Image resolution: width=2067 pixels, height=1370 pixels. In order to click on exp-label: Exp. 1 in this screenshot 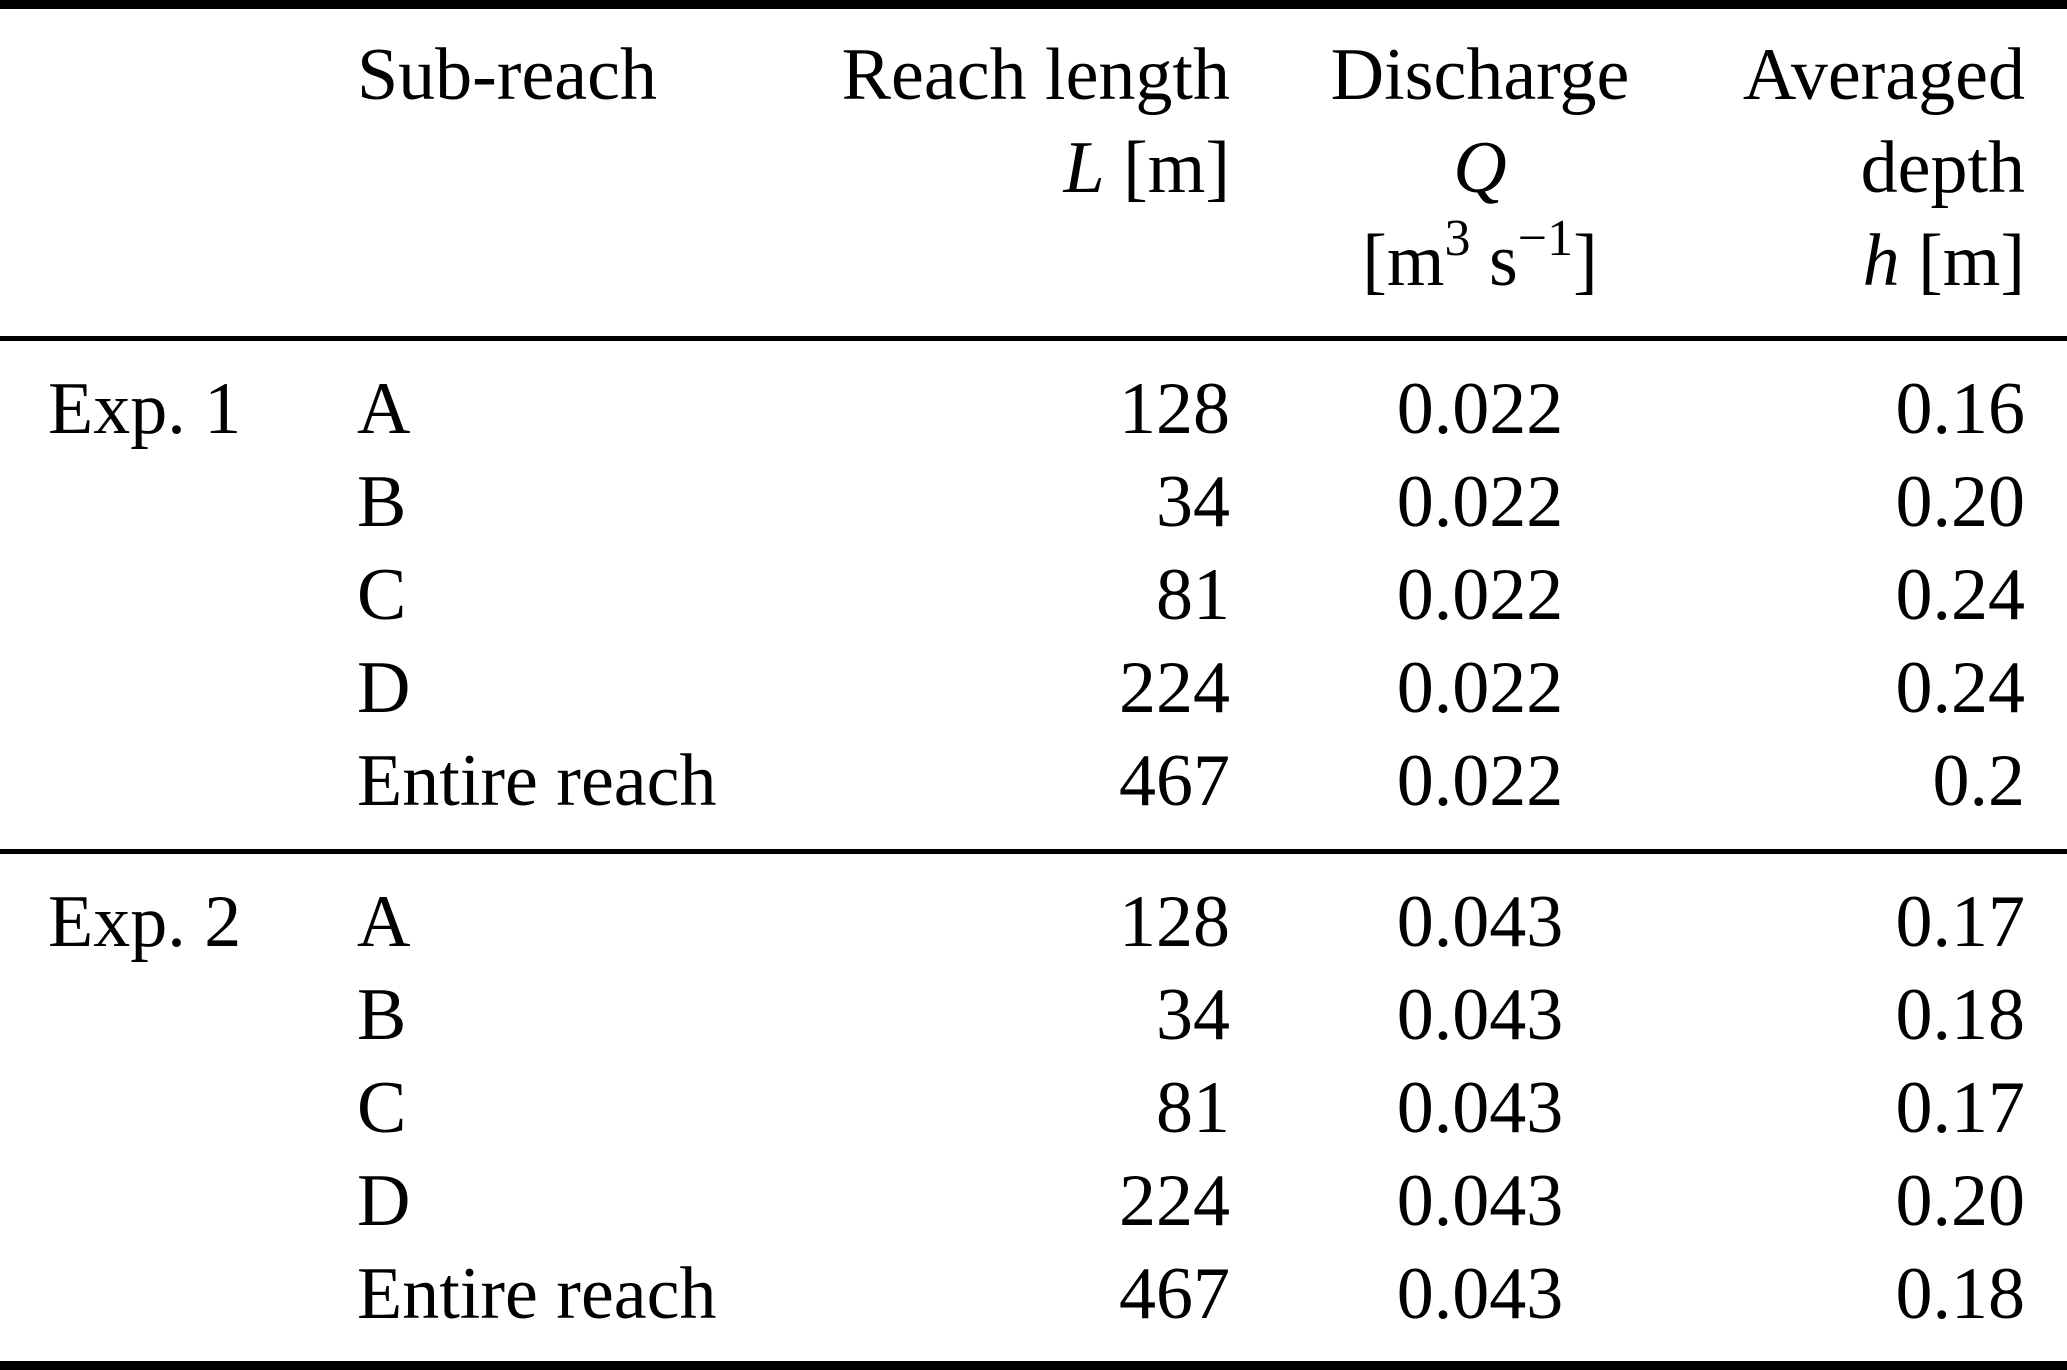, I will do `click(145, 409)`.